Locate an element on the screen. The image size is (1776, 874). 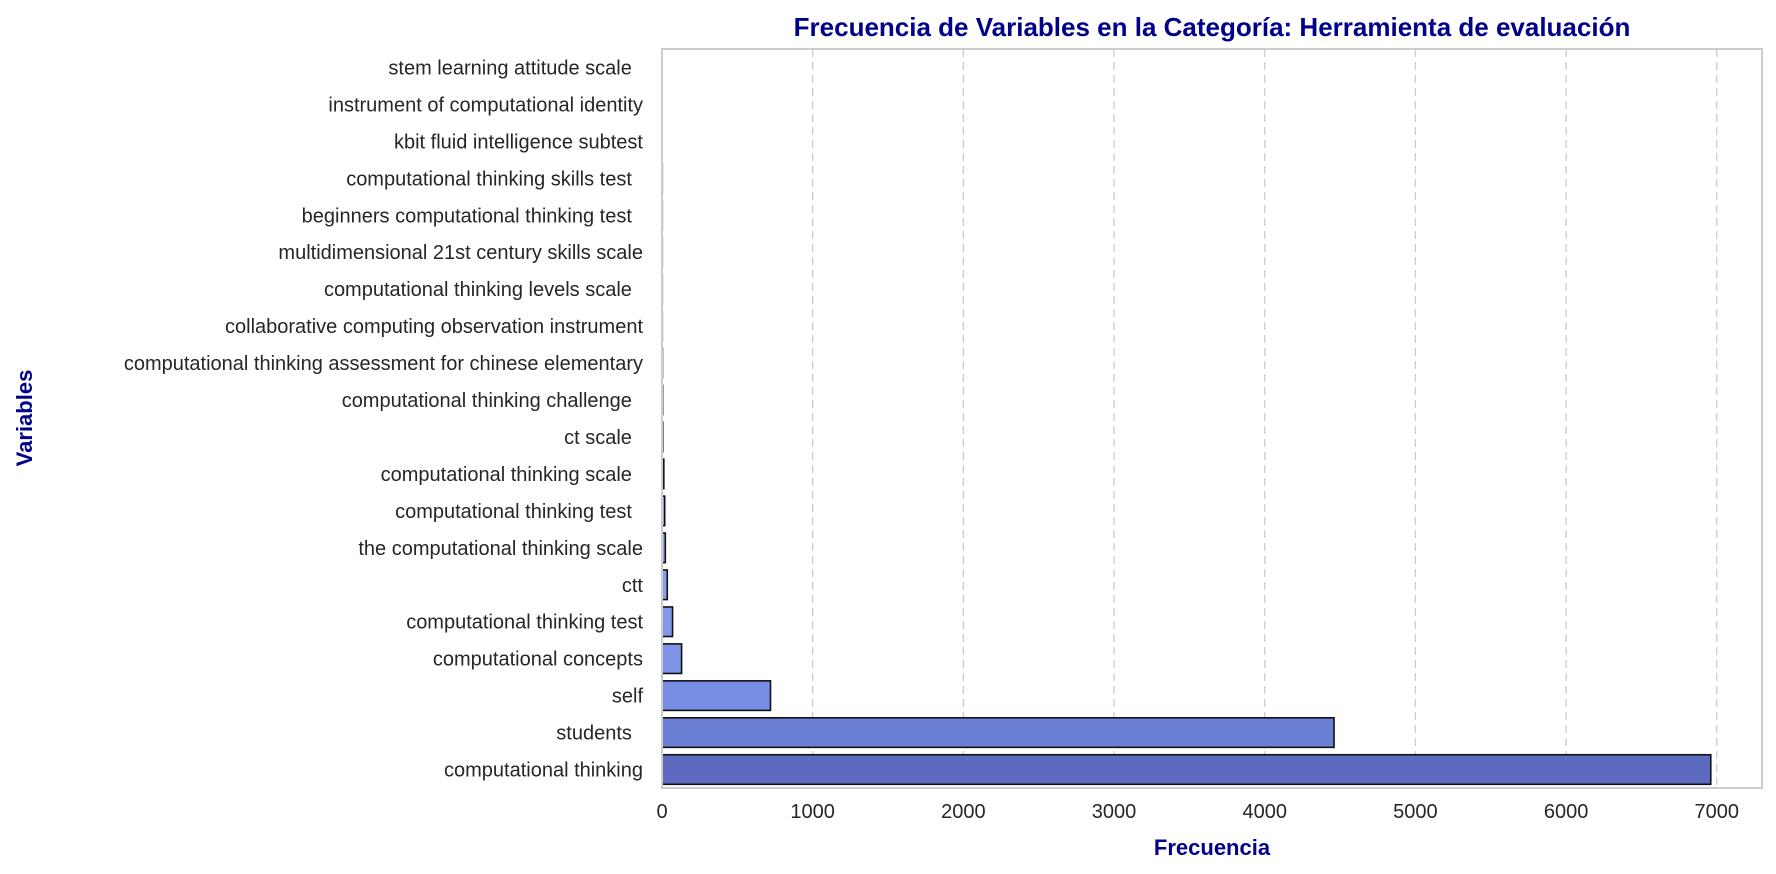
x-tick-label: 4000 is located at coordinates (1264, 812).